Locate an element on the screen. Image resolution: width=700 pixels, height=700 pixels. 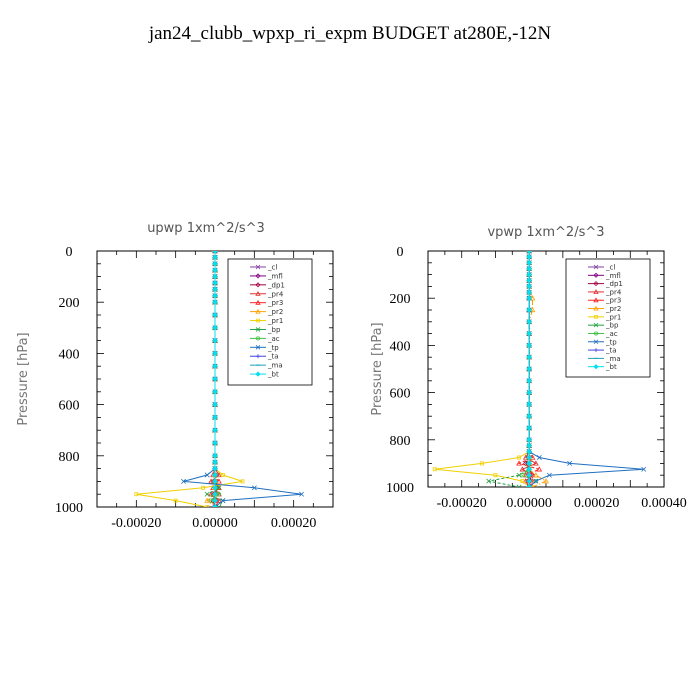
y-tick-label: 0 is located at coordinates (400, 252).